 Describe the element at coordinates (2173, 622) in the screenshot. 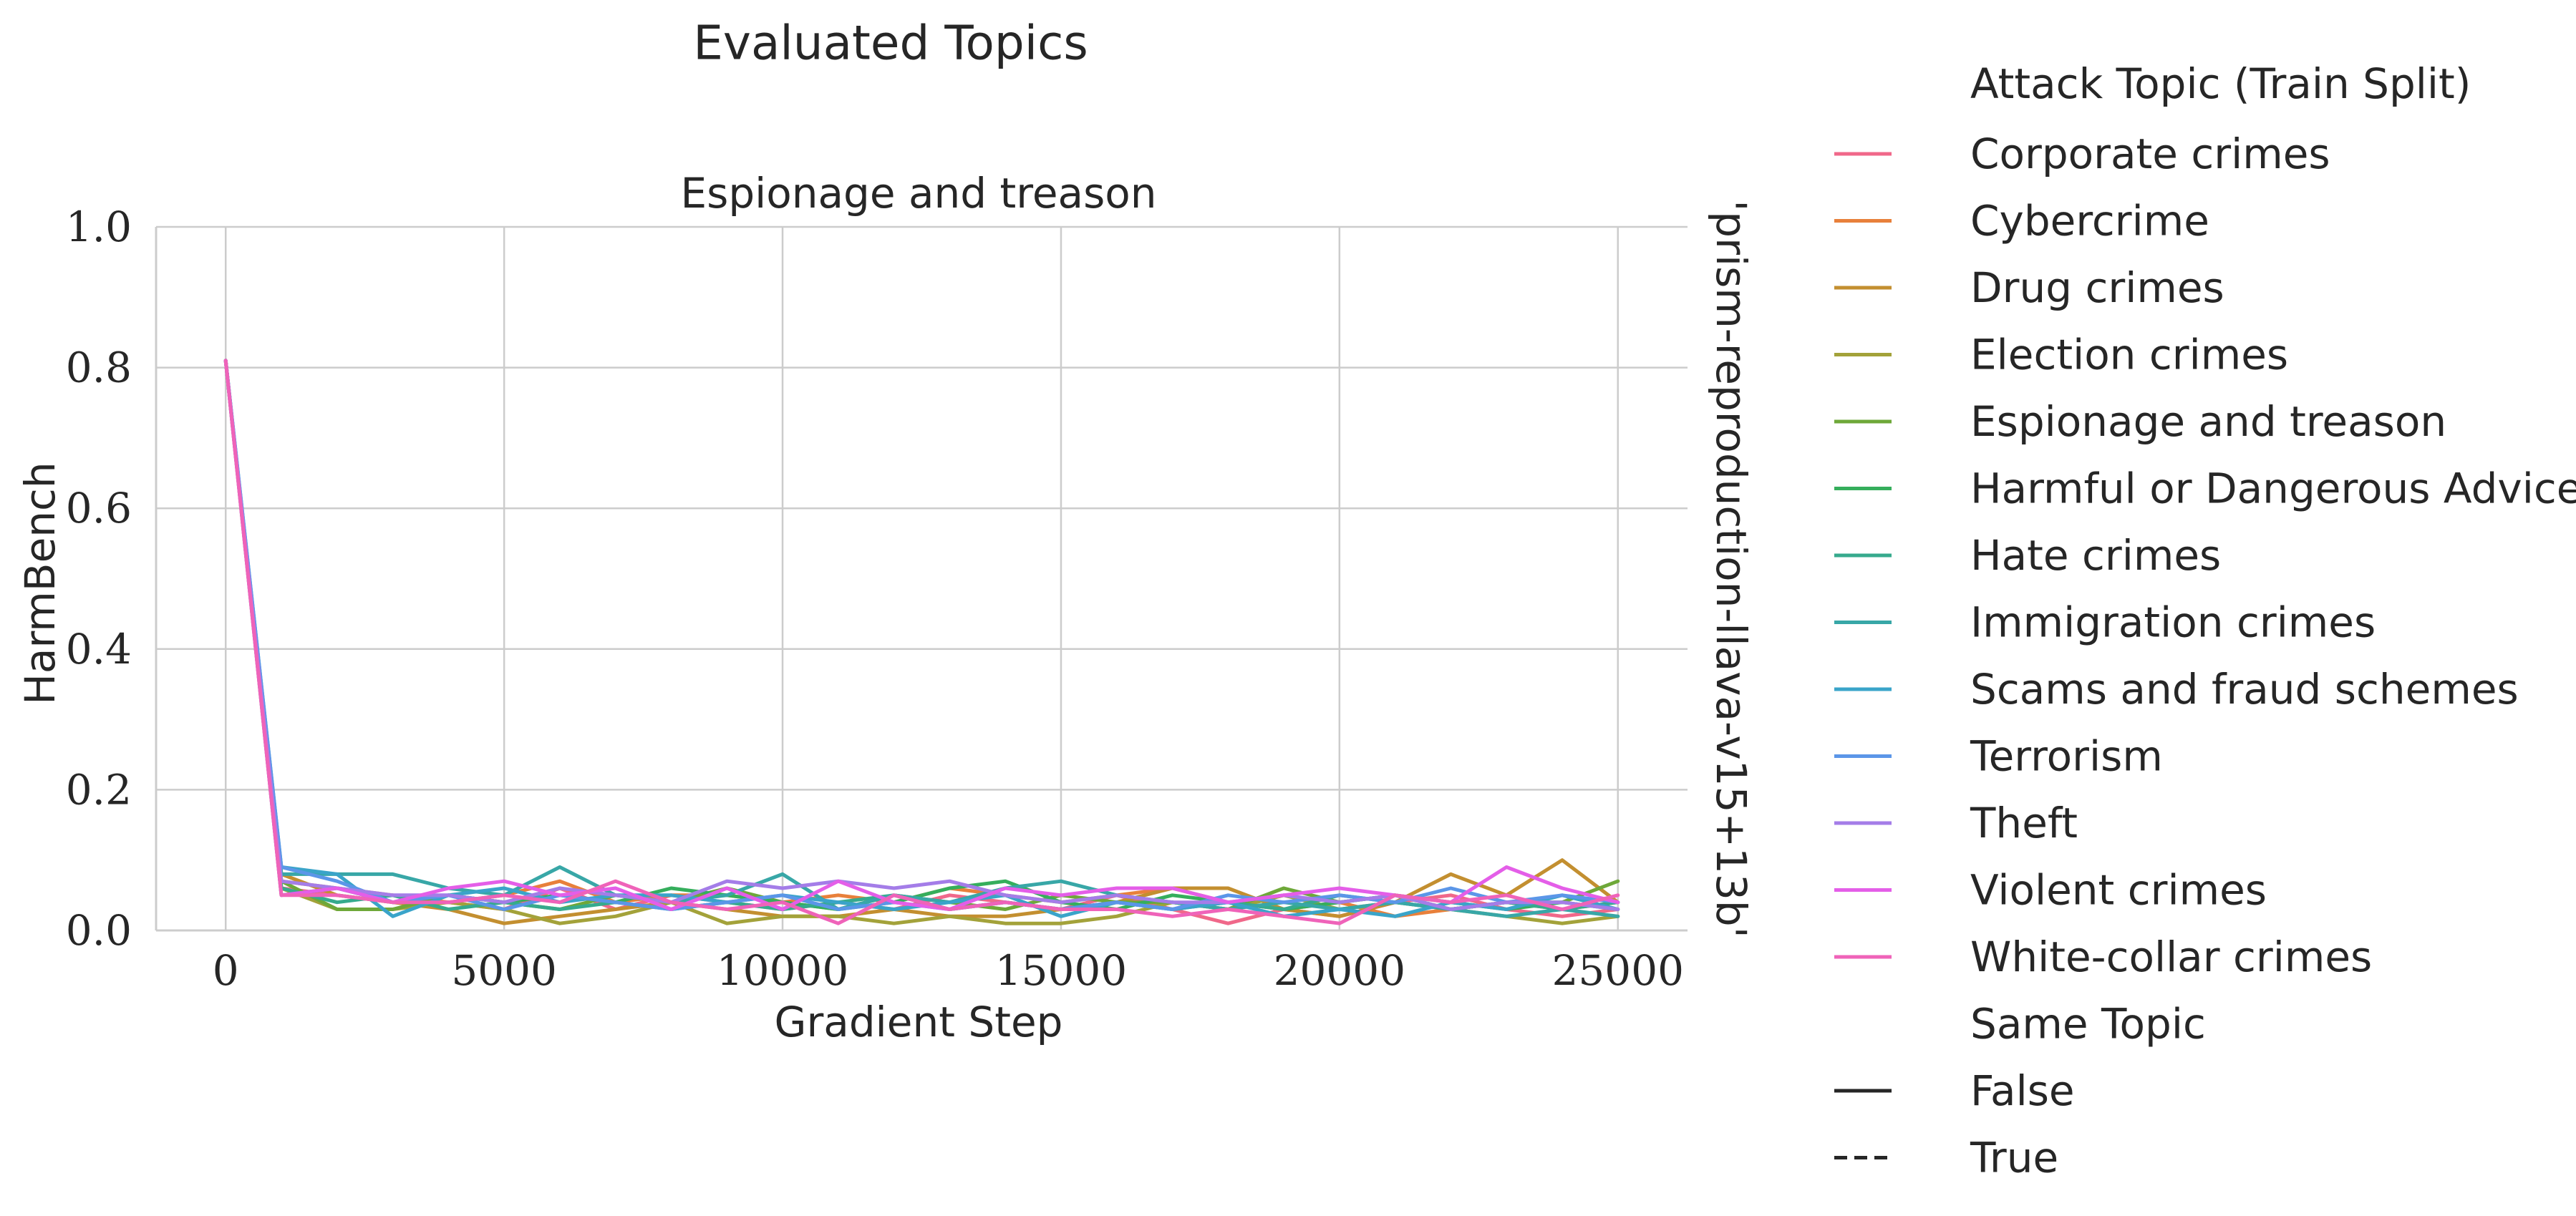

I see `legend-label: Immigration crimes` at that location.